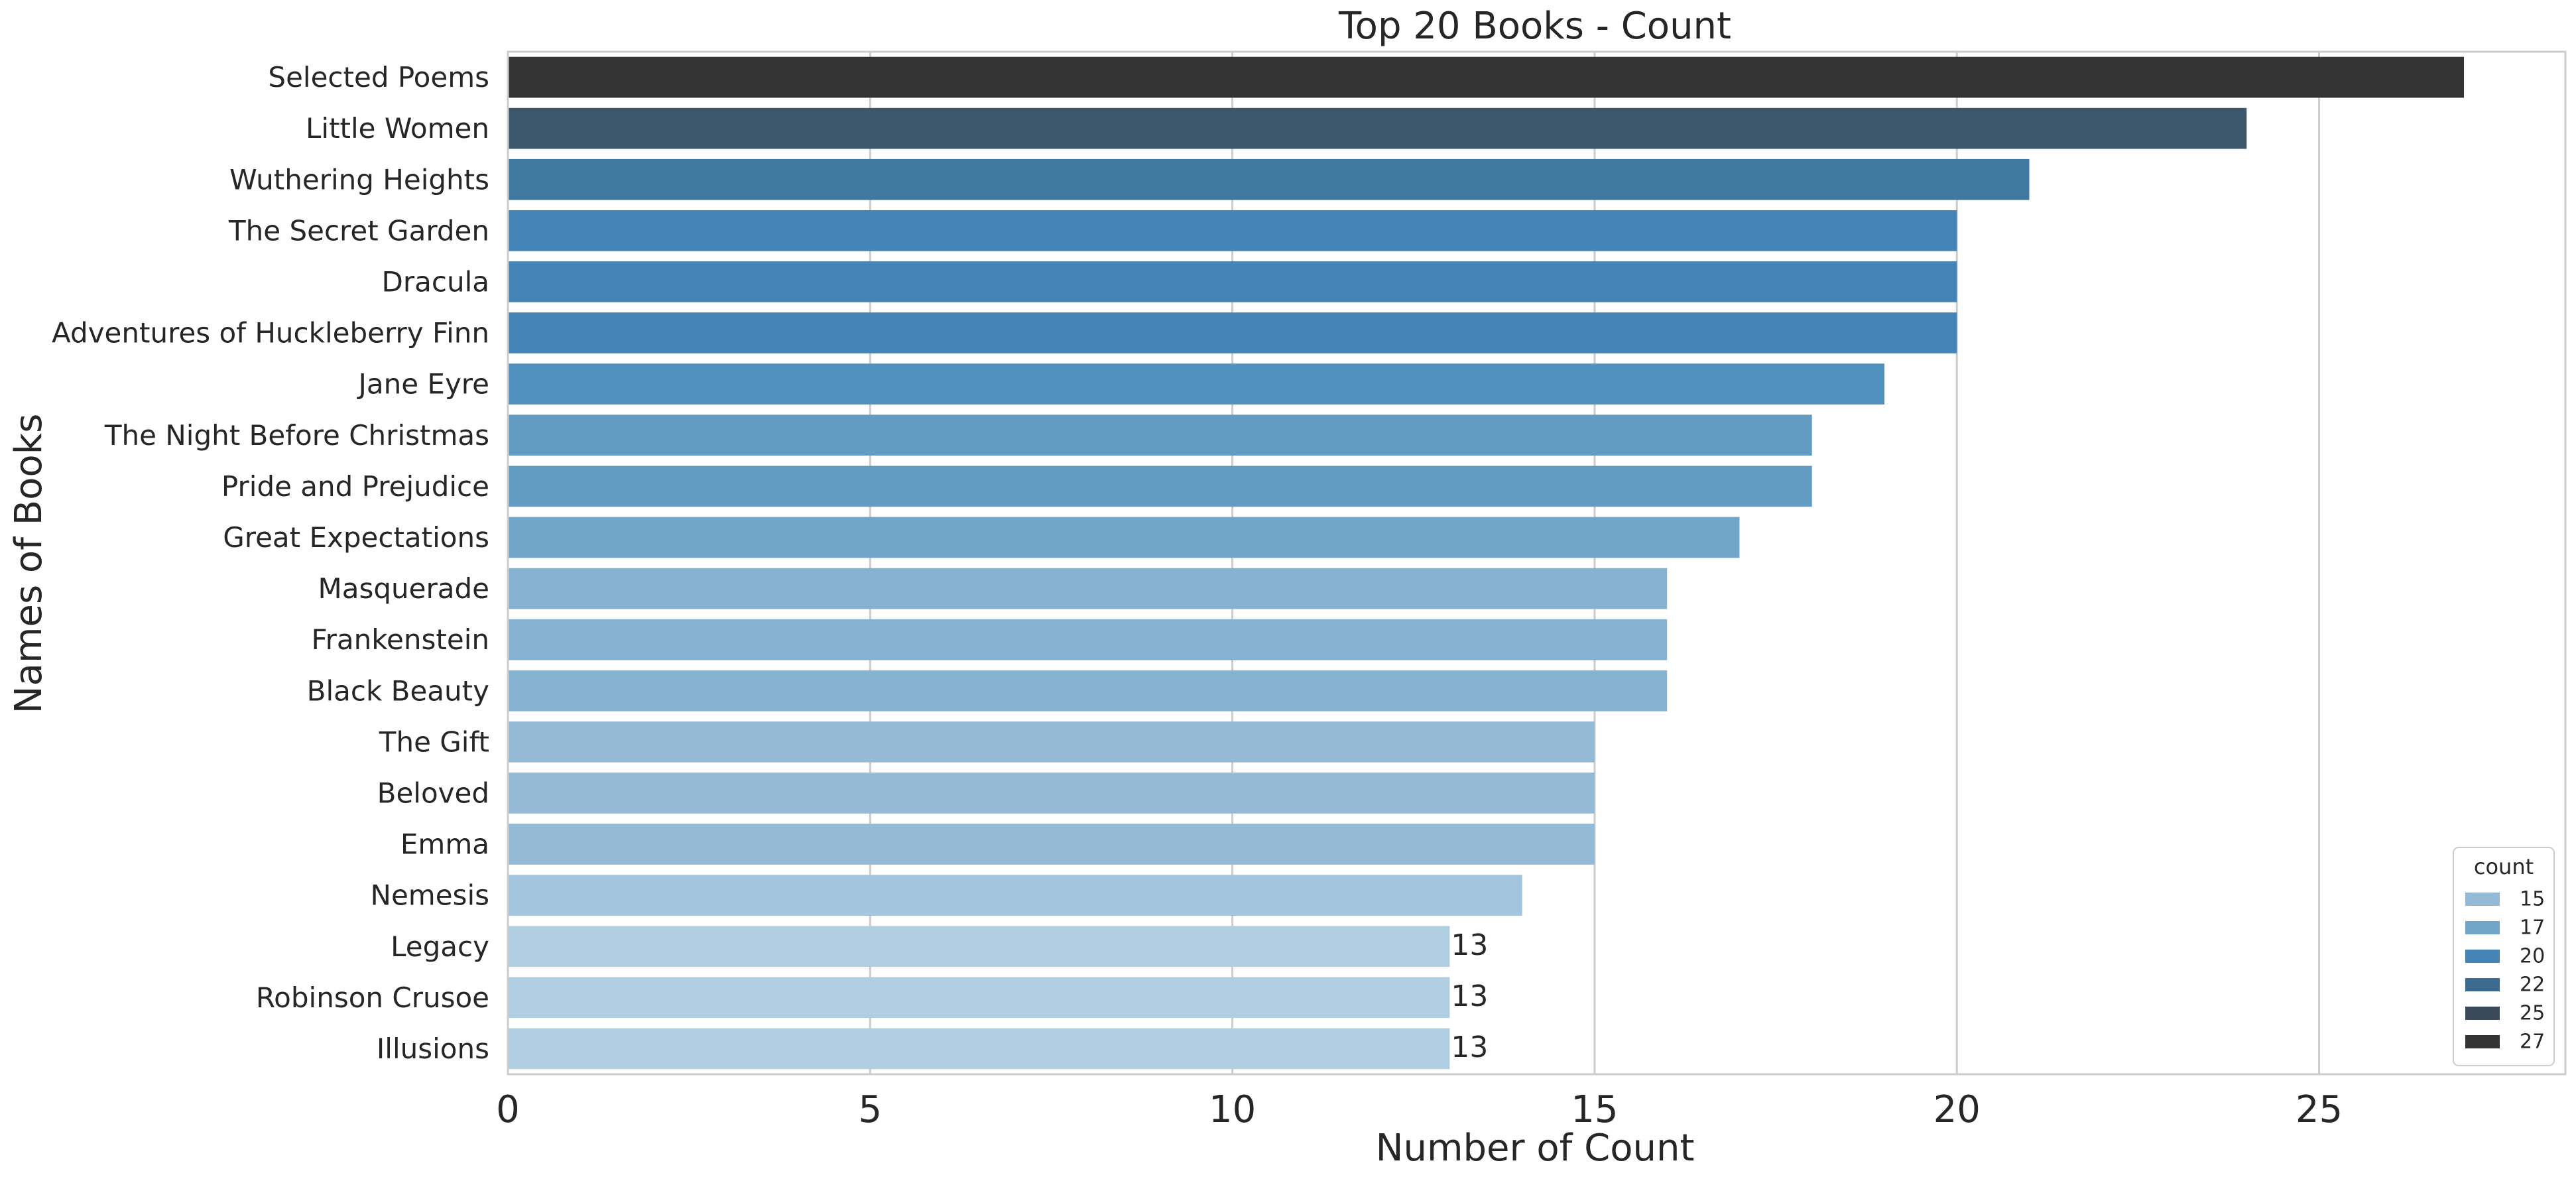  Describe the element at coordinates (2504, 866) in the screenshot. I see `legend-title: count` at that location.